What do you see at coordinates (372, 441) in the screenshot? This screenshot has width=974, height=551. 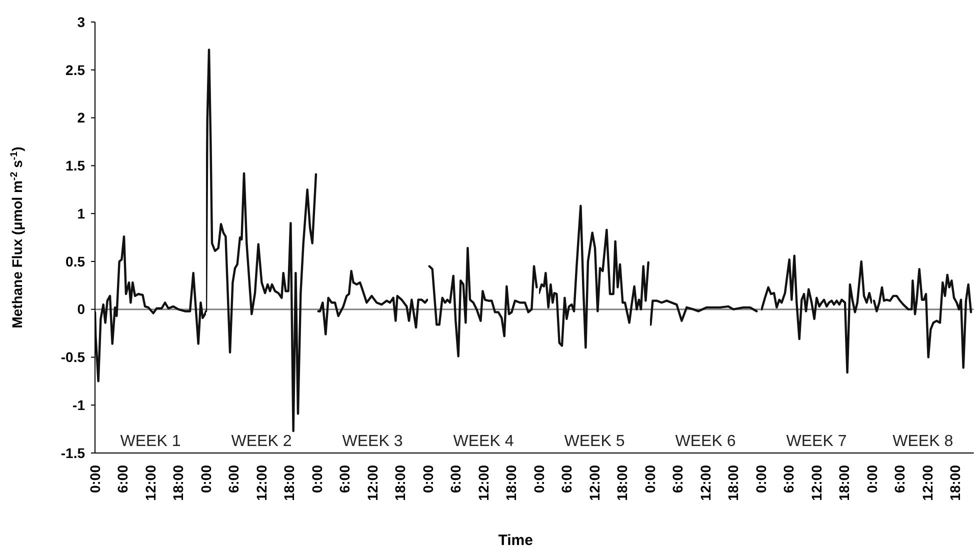 I see `annotation: WEEK 3` at bounding box center [372, 441].